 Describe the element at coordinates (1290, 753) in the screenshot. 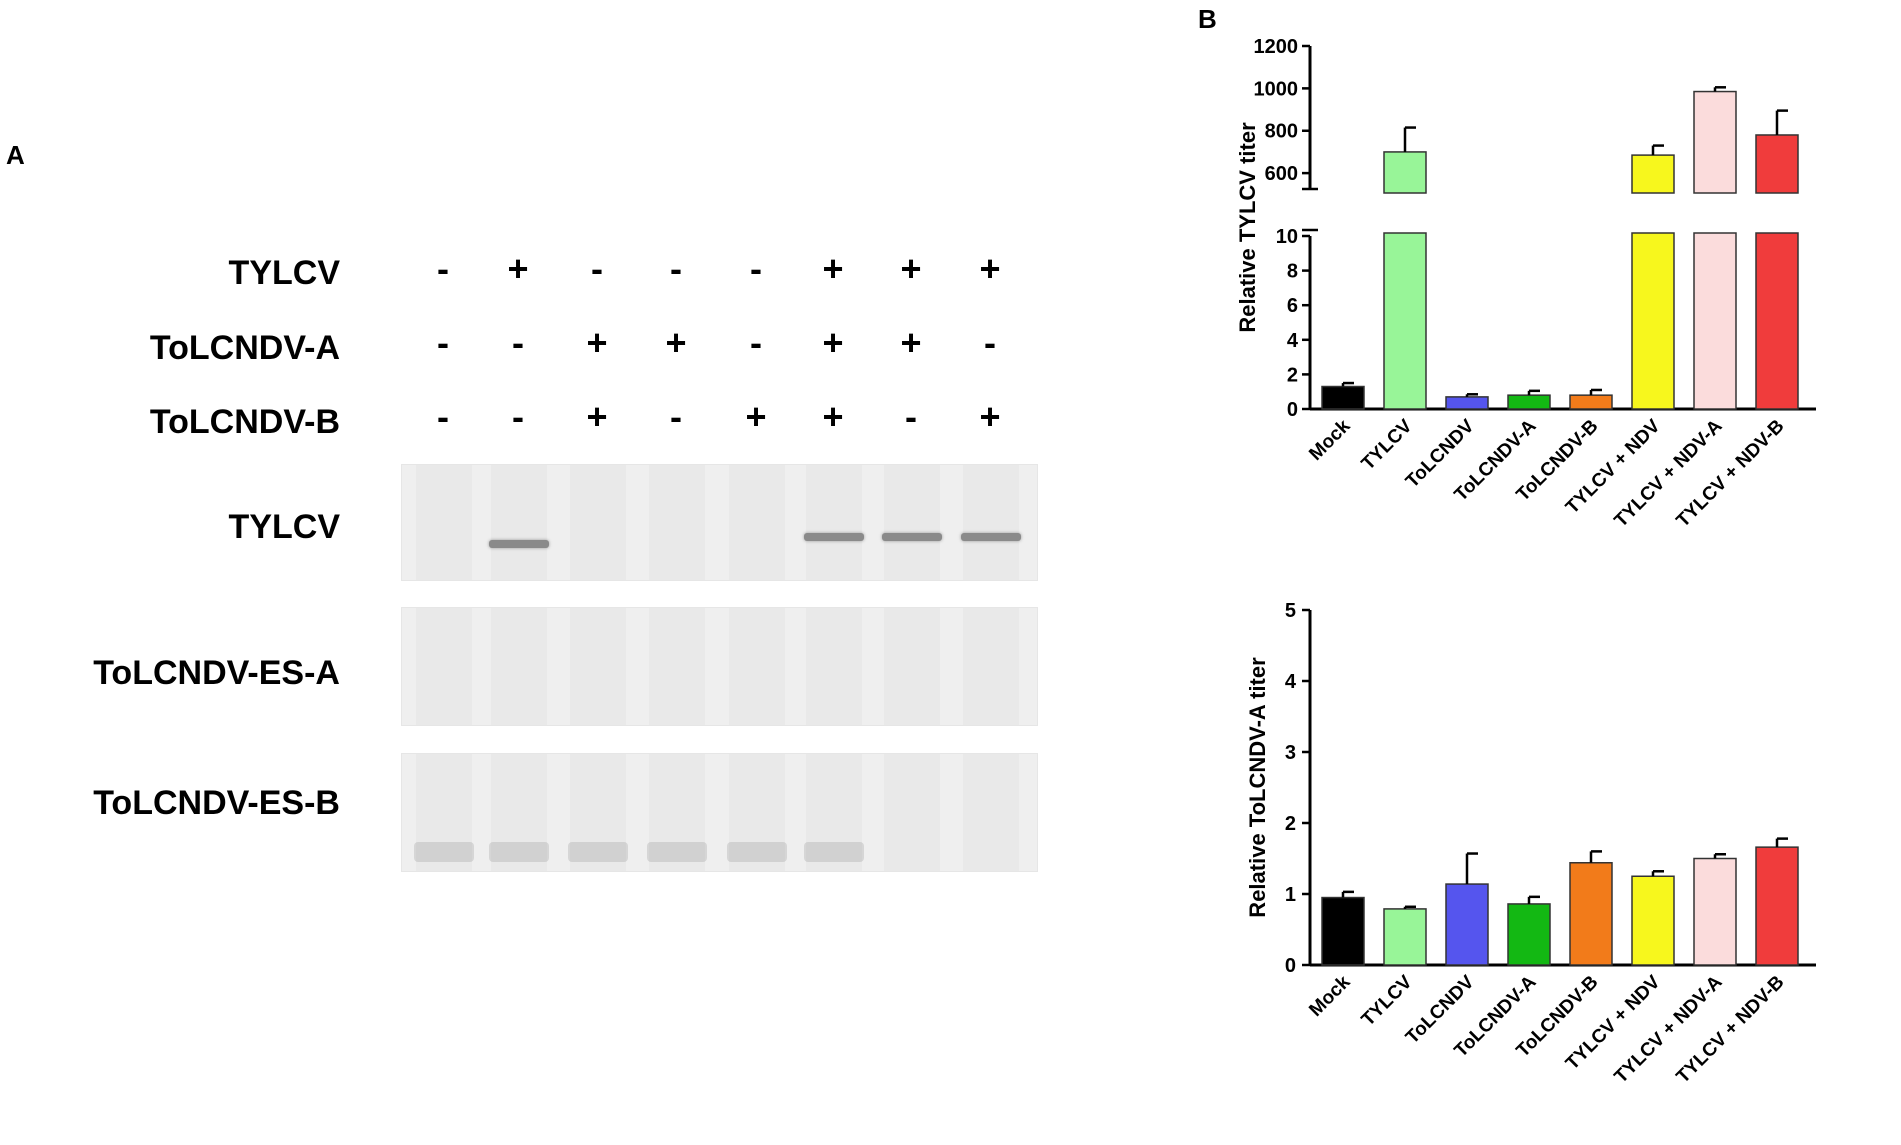

I see `y-tick-label: 3` at that location.